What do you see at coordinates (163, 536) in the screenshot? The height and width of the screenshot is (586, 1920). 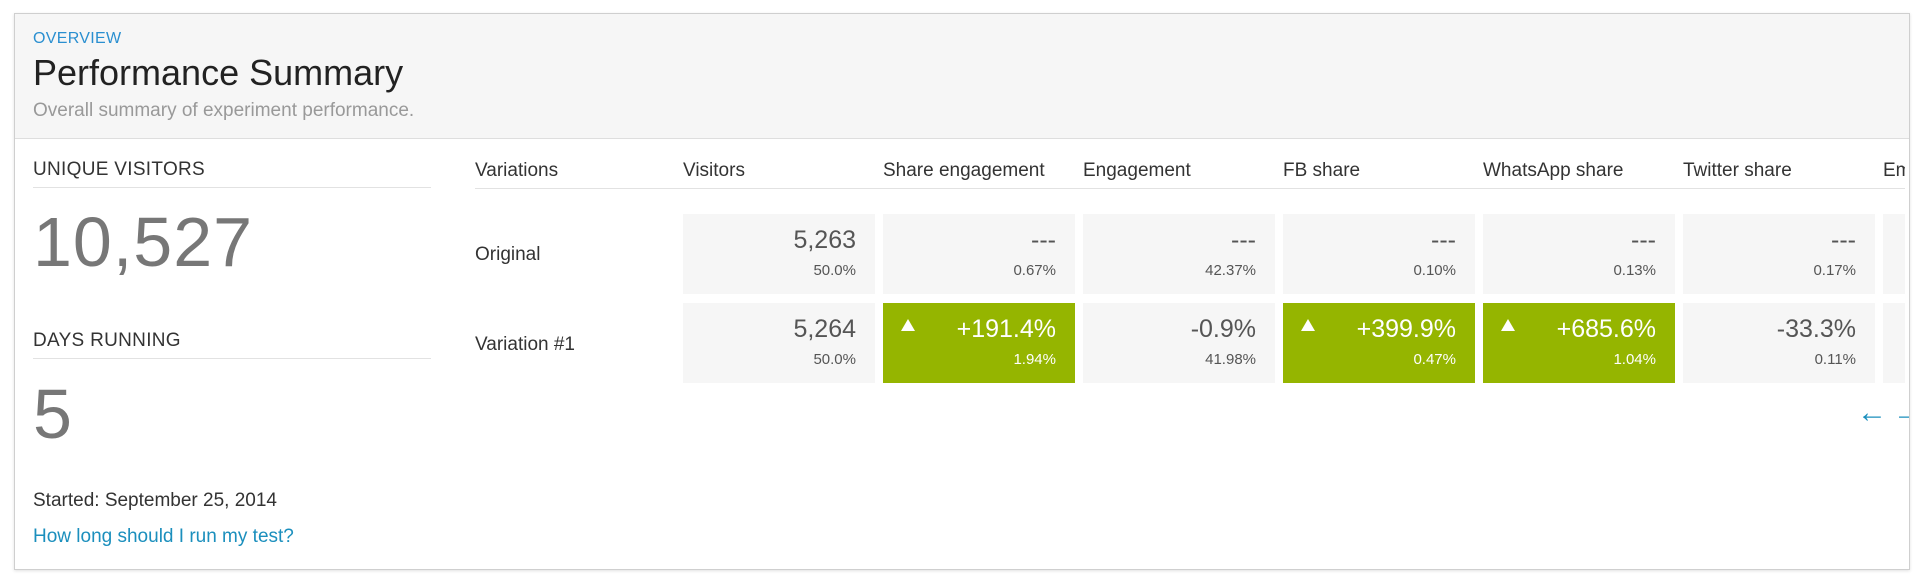 I see `test-duration-help-link: How long should I run my test?` at bounding box center [163, 536].